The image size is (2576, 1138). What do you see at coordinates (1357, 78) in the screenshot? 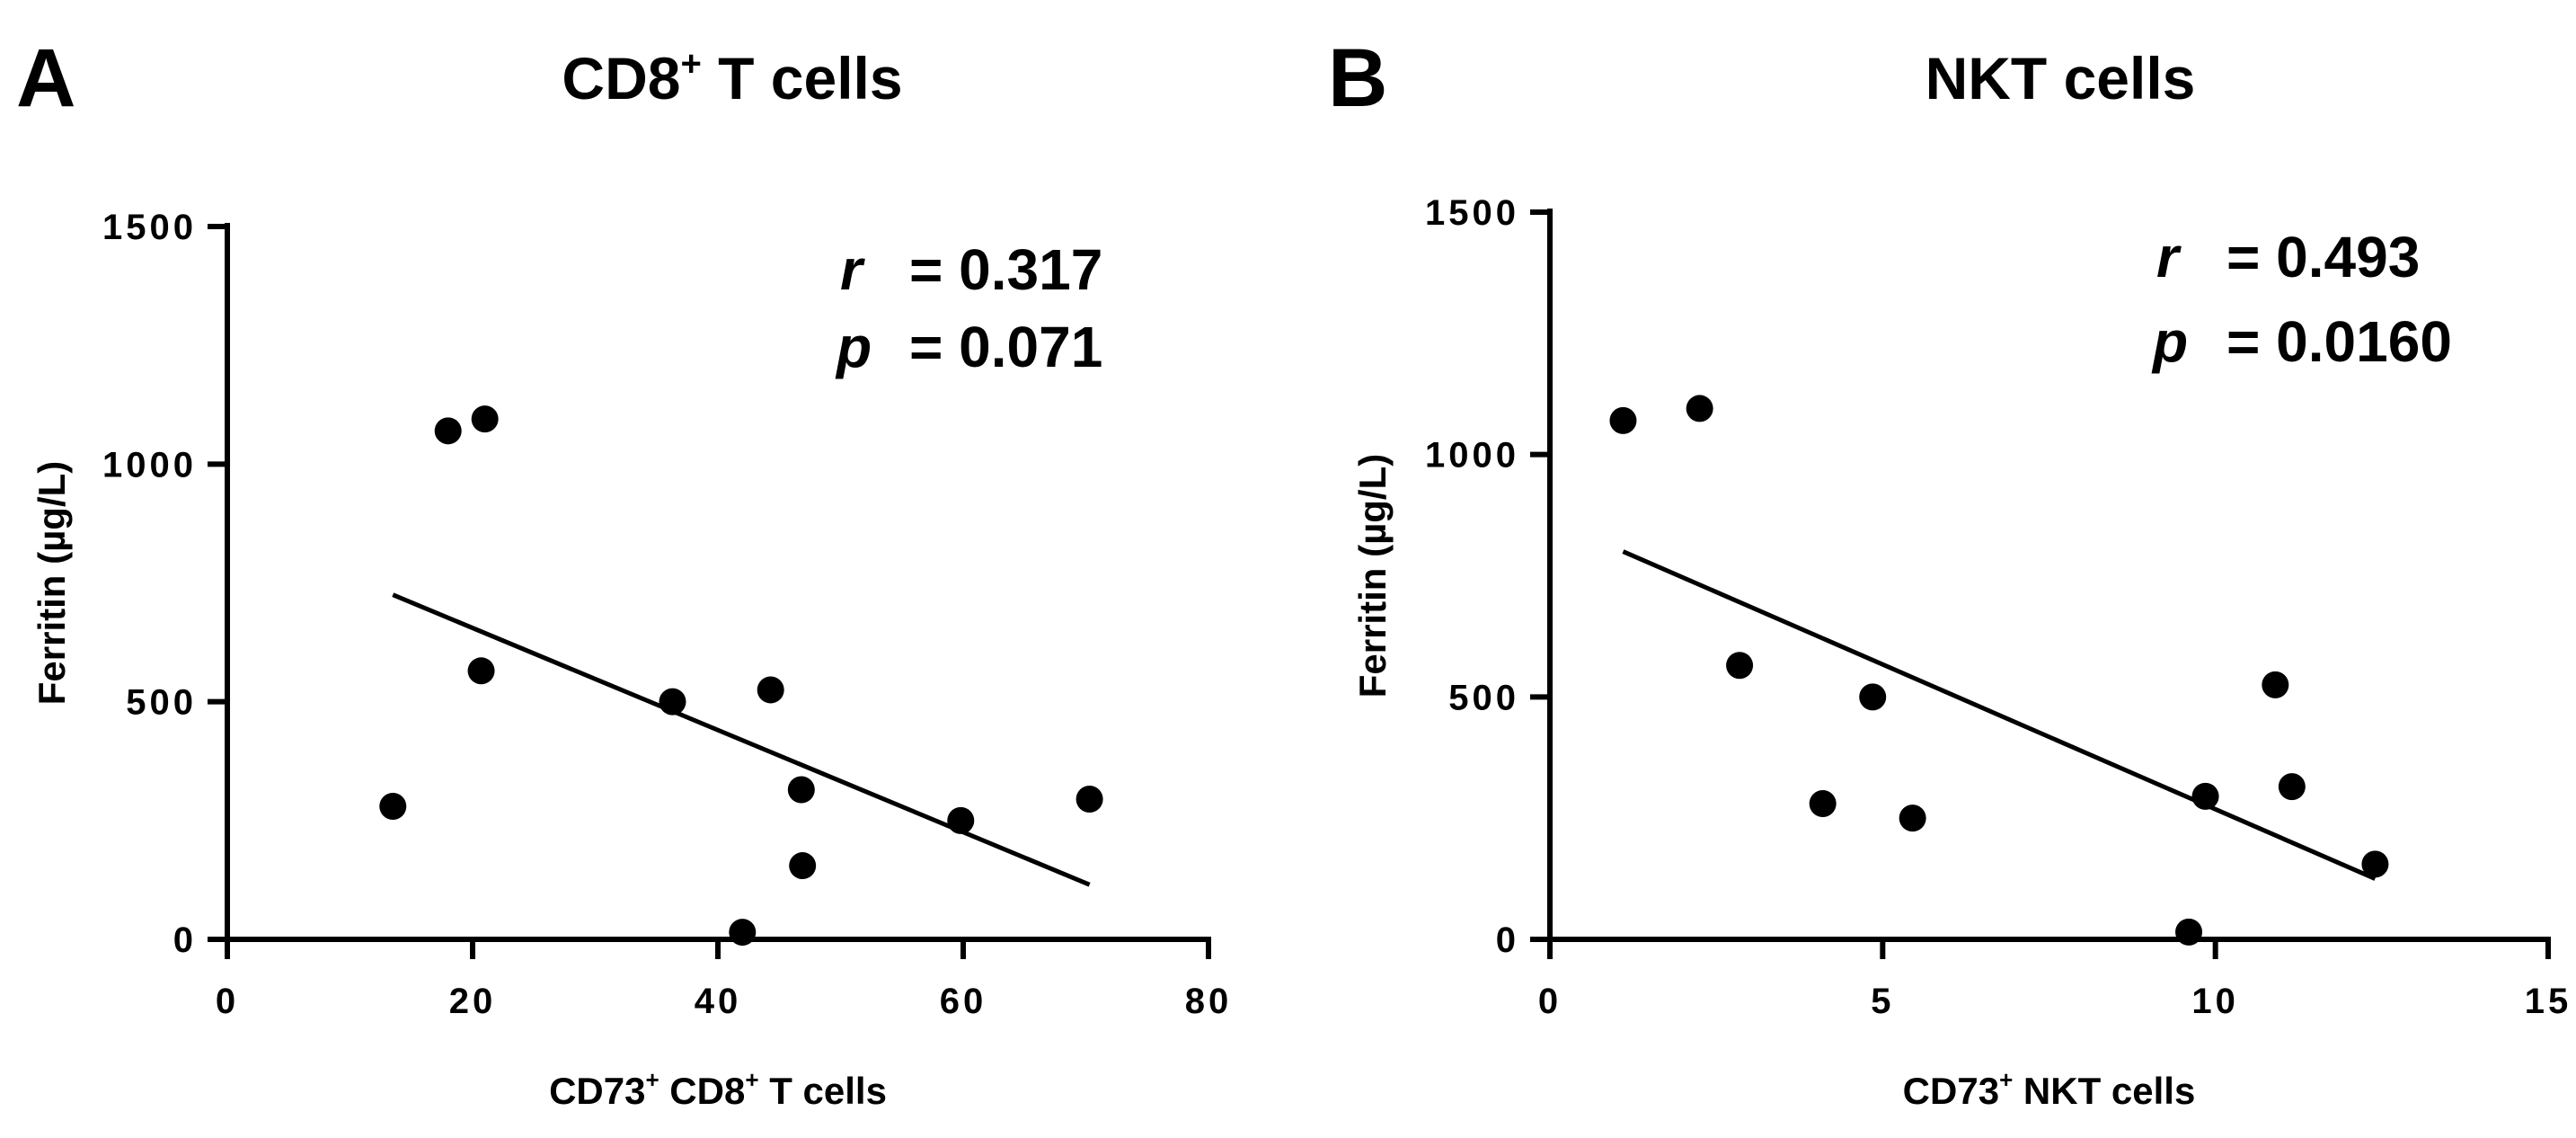
I see `panel-letter: B` at bounding box center [1357, 78].